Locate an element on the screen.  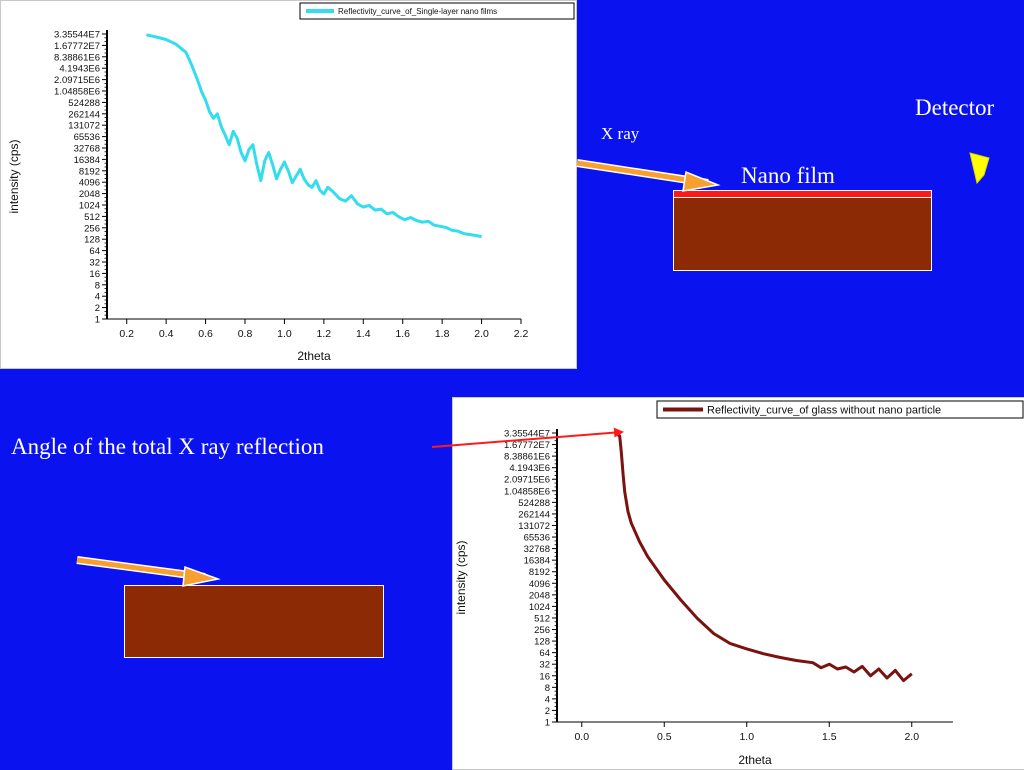
x-tick-label: 1.2 is located at coordinates (324, 334).